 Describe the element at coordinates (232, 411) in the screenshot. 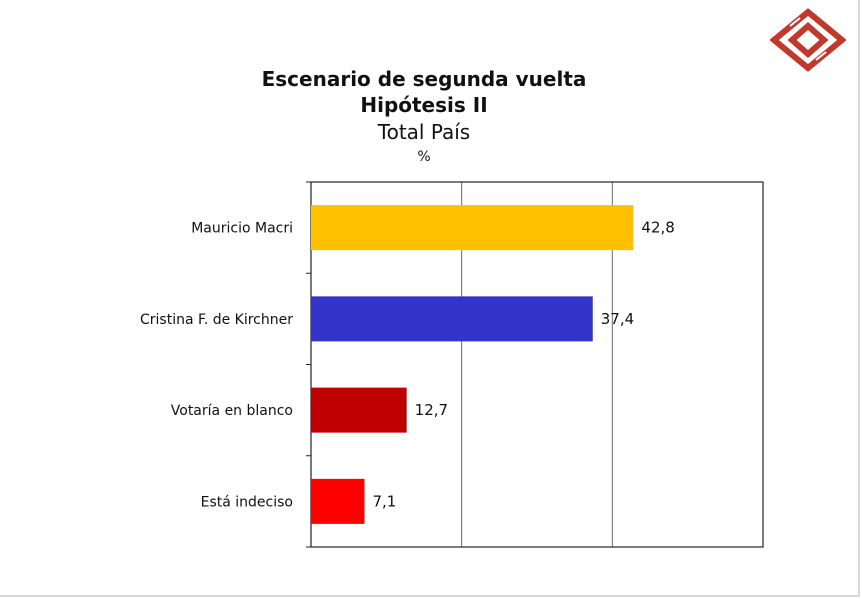

I see `category-label: Votaría en blanco` at that location.